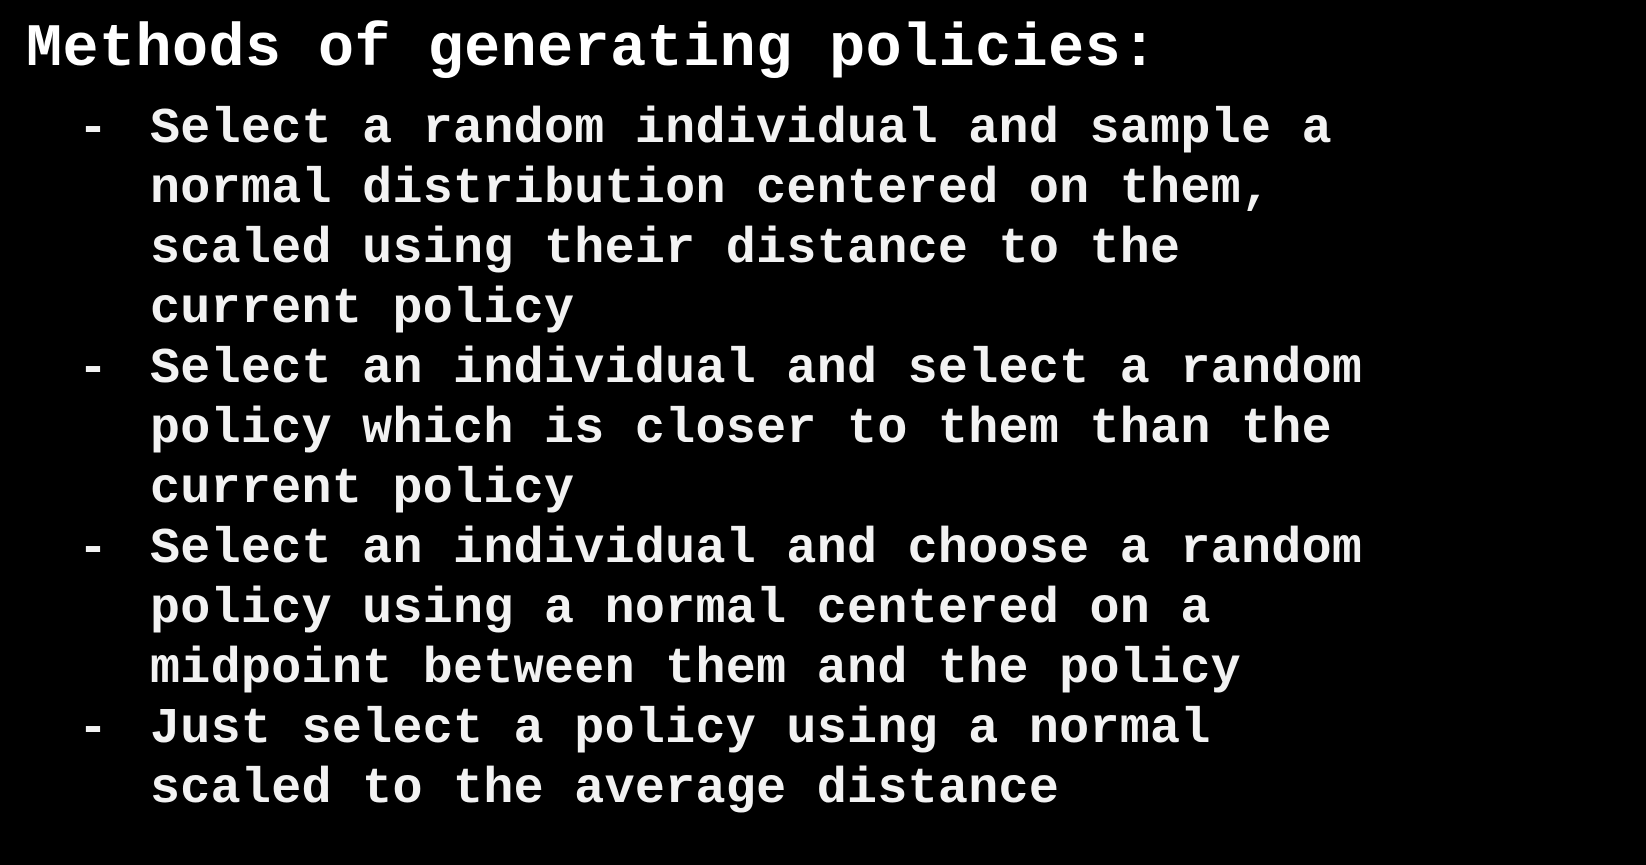 The width and height of the screenshot is (1646, 865). What do you see at coordinates (680, 729) in the screenshot?
I see `list-item-line: Just select a policy using a normal` at bounding box center [680, 729].